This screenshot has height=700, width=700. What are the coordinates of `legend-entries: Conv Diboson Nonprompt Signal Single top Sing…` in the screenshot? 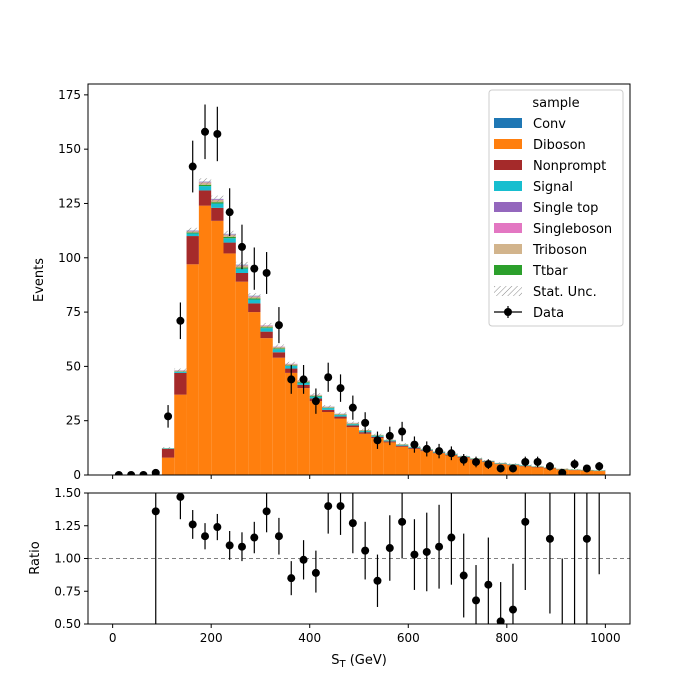 It's located at (553, 219).